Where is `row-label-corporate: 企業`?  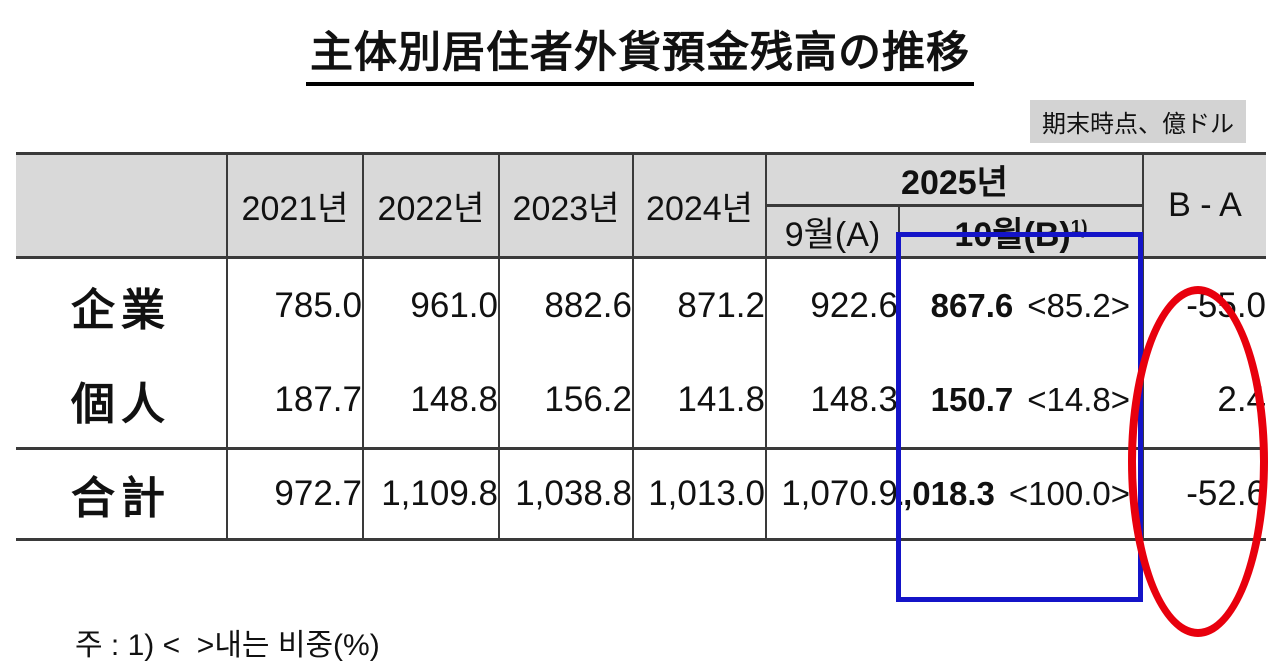
row-label-corporate: 企業 is located at coordinates (122, 305).